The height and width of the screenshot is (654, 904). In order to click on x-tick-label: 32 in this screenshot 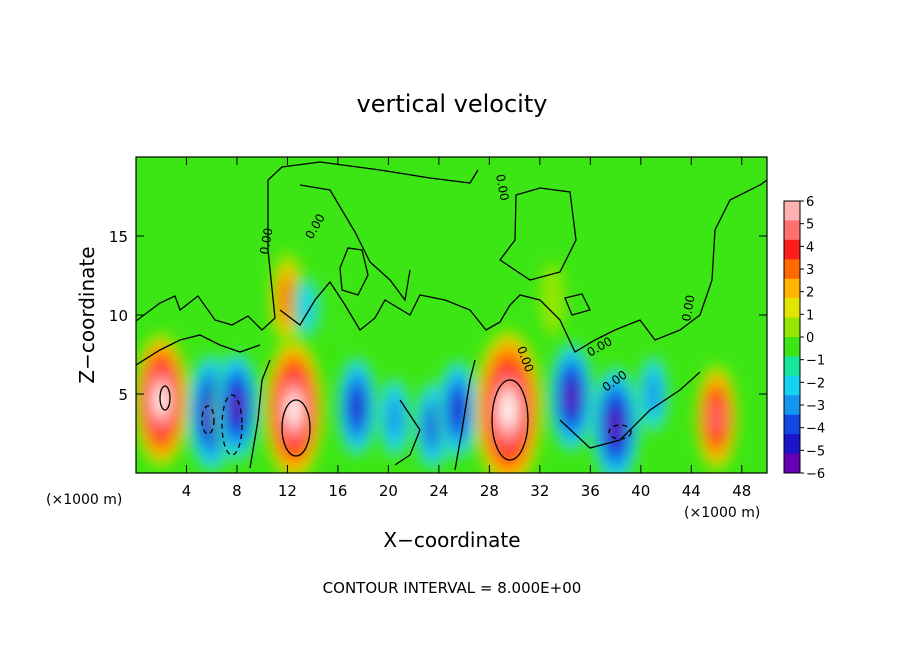, I will do `click(539, 491)`.